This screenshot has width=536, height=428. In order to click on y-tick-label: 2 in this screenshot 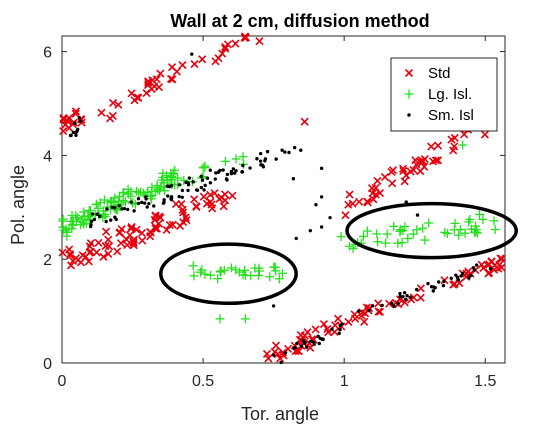, I will do `click(47, 260)`.